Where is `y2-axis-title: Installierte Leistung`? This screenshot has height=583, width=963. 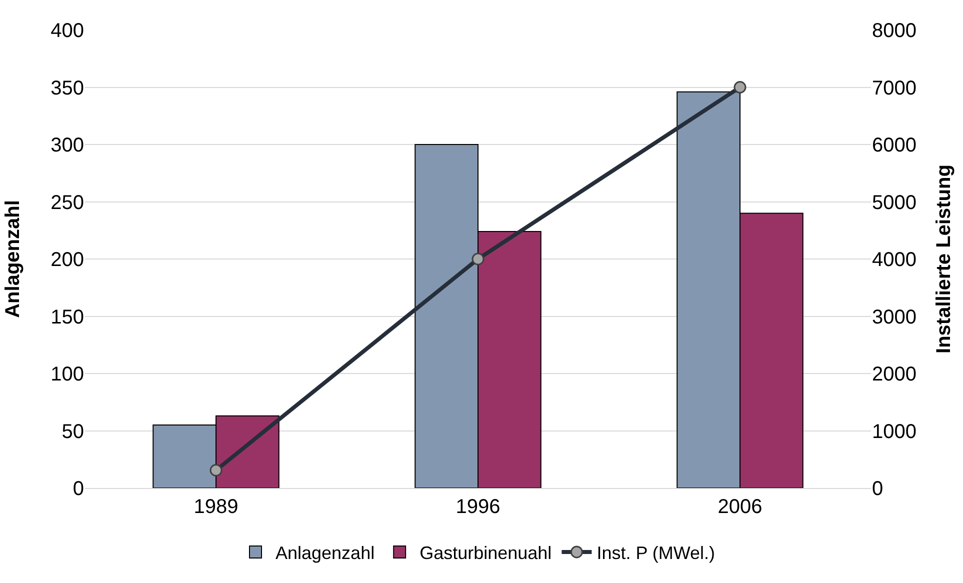 y2-axis-title: Installierte Leistung is located at coordinates (944, 259).